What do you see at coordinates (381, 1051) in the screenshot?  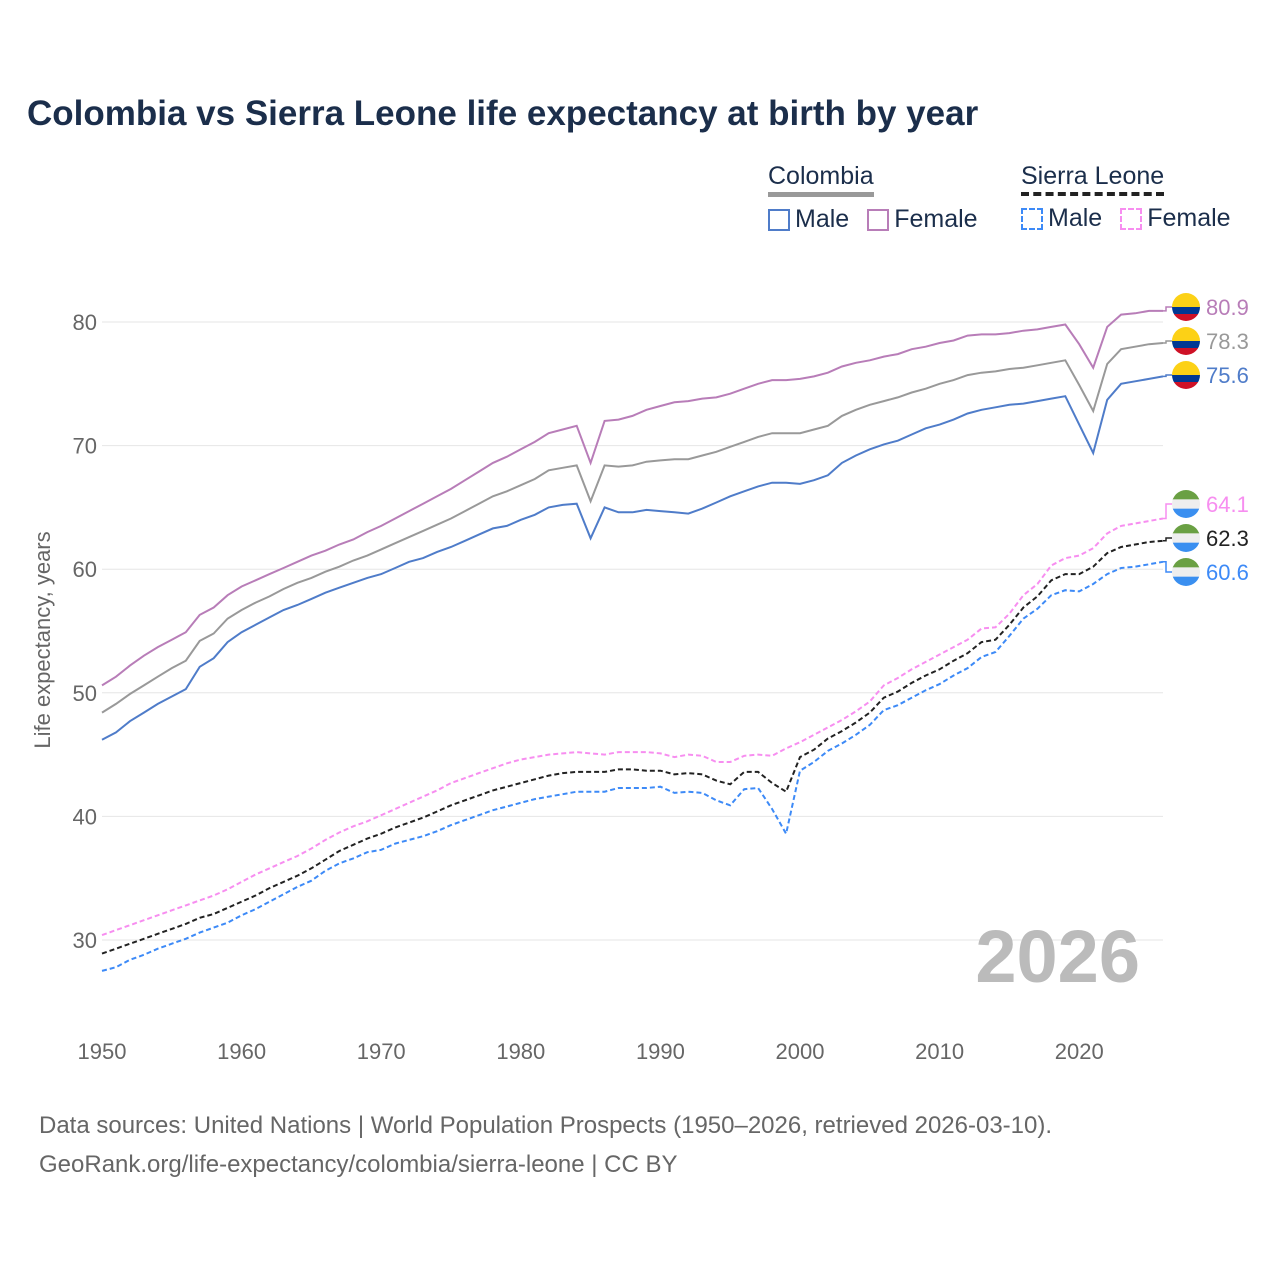 I see `x-tick-label: 1970` at bounding box center [381, 1051].